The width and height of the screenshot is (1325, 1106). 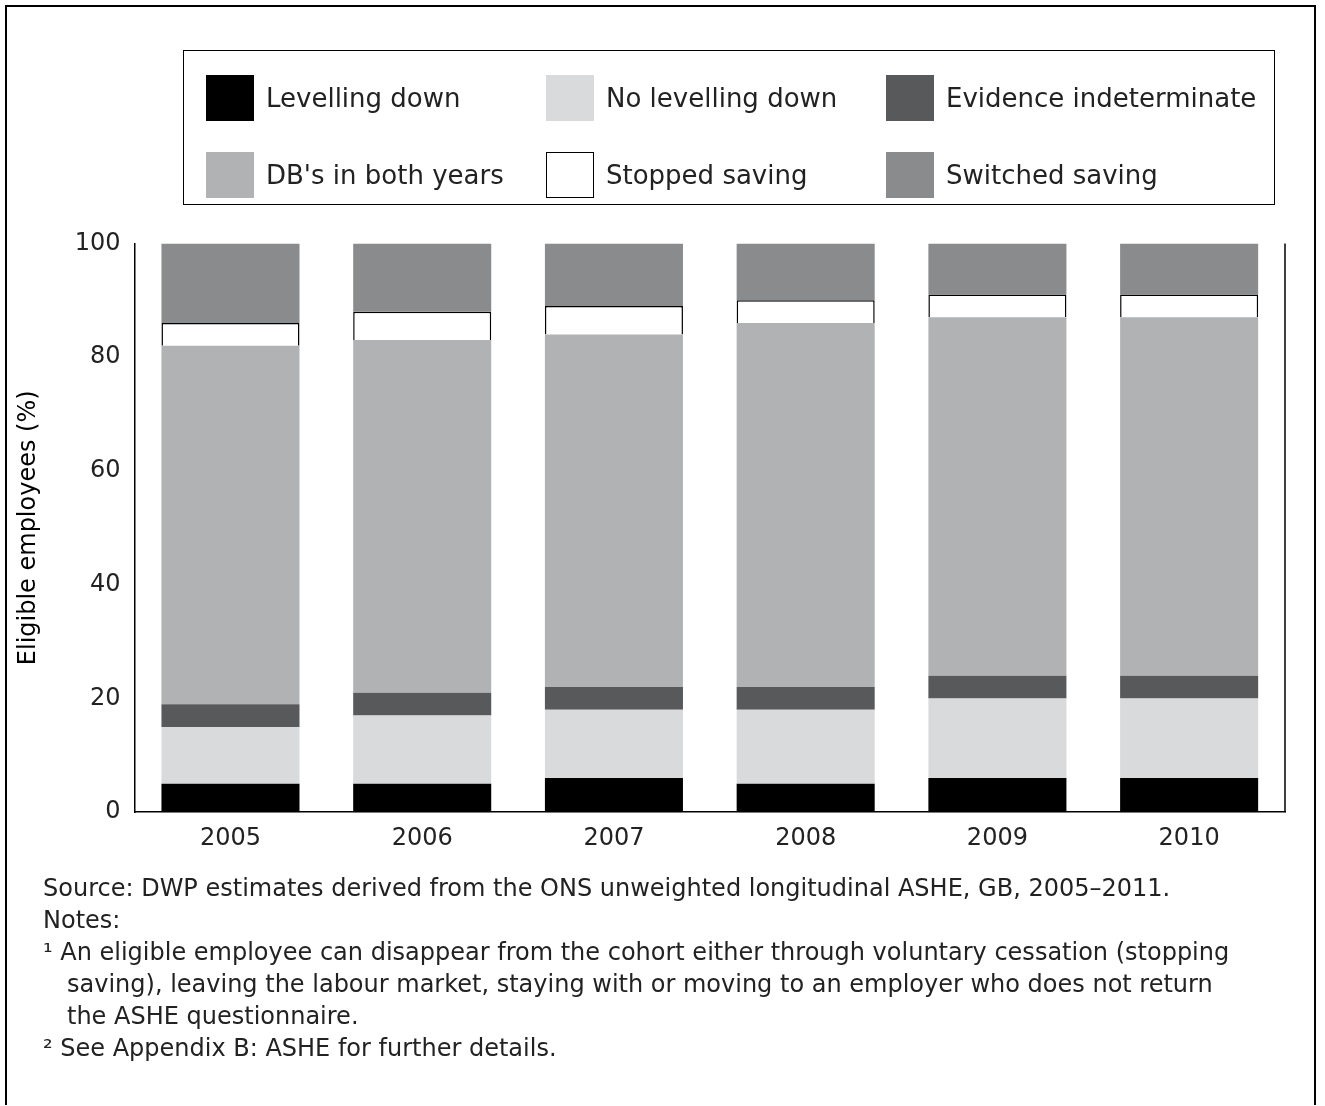 I want to click on text: Notes:, so click(x=82, y=920).